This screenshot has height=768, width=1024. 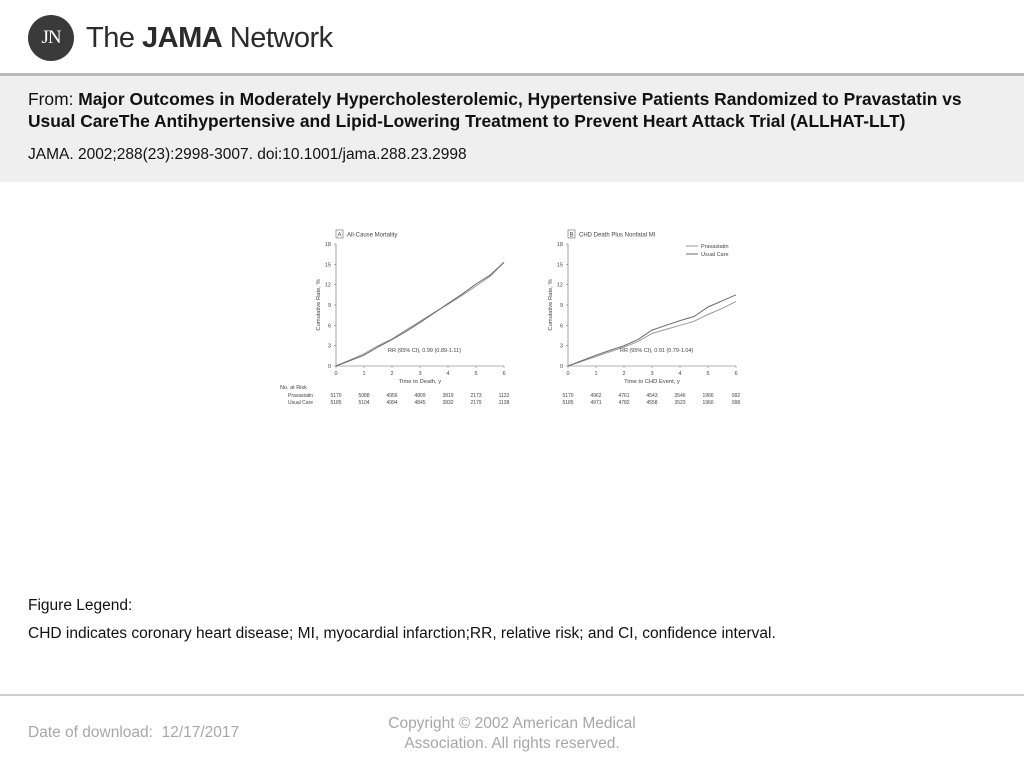 I want to click on panel-title: All-Cause Mortality, so click(x=372, y=236).